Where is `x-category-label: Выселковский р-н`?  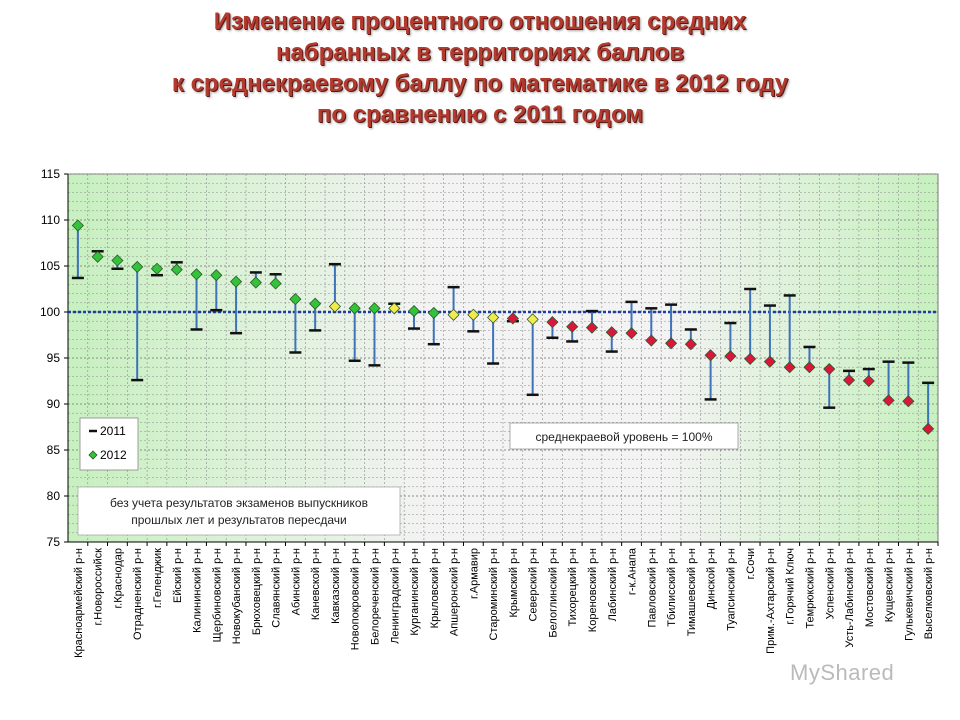 x-category-label: Выселковский р-н is located at coordinates (929, 593).